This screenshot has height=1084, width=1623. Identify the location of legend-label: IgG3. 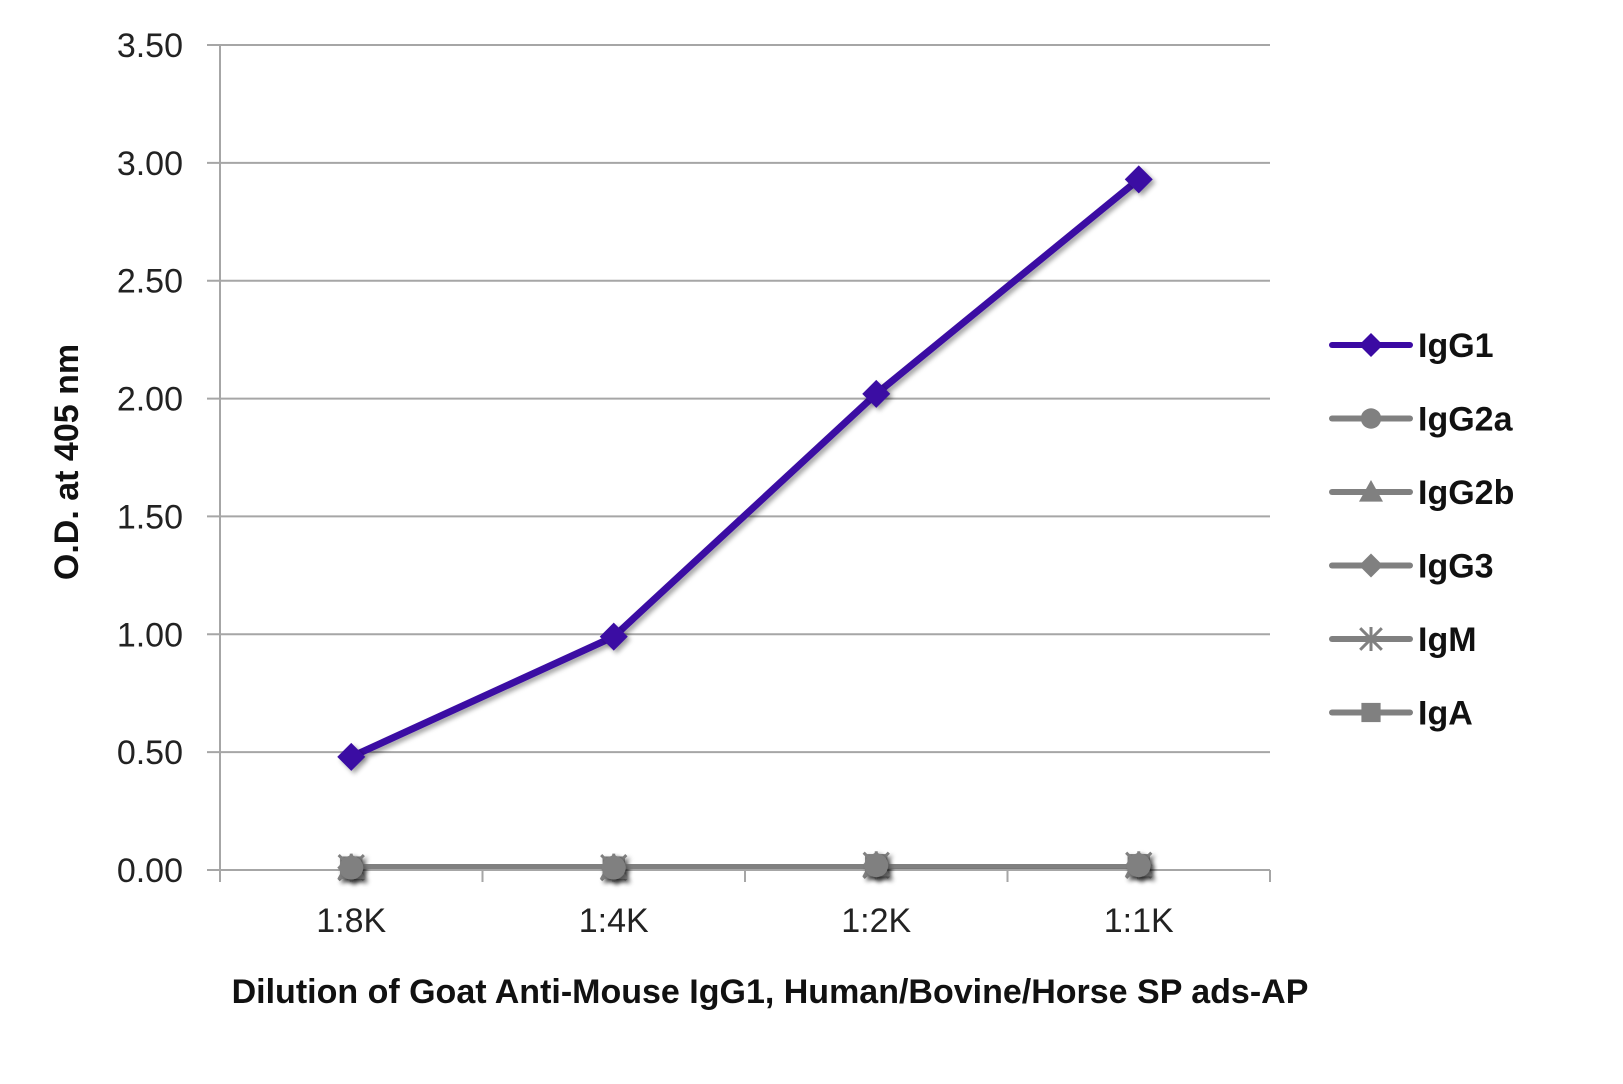
(1456, 567).